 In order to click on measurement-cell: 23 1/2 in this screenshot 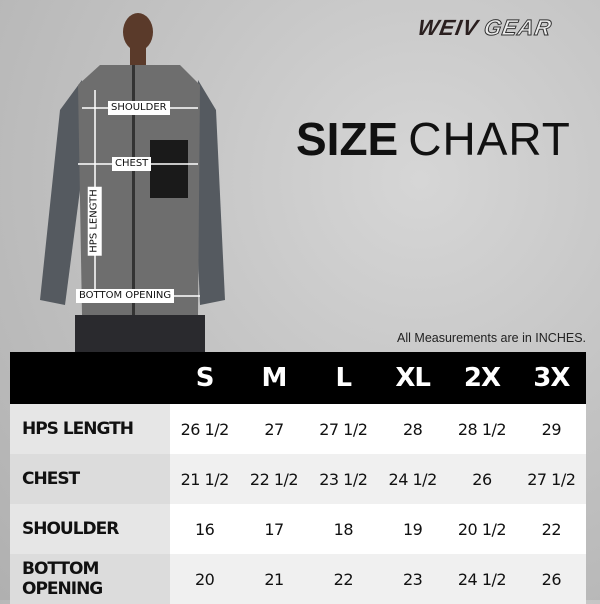, I will do `click(343, 479)`.